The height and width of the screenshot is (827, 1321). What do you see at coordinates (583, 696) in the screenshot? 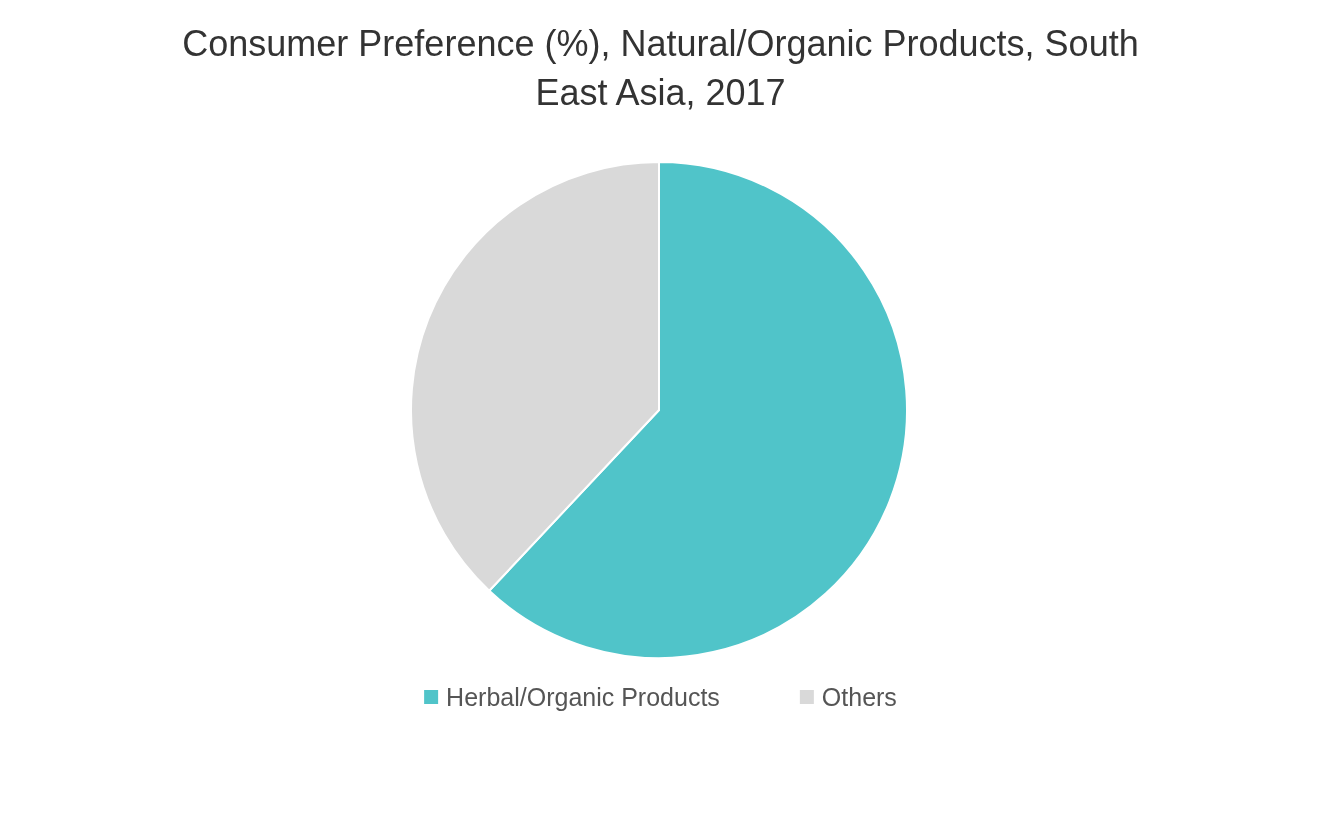
I see `legend-label: Herbal/Organic Products` at bounding box center [583, 696].